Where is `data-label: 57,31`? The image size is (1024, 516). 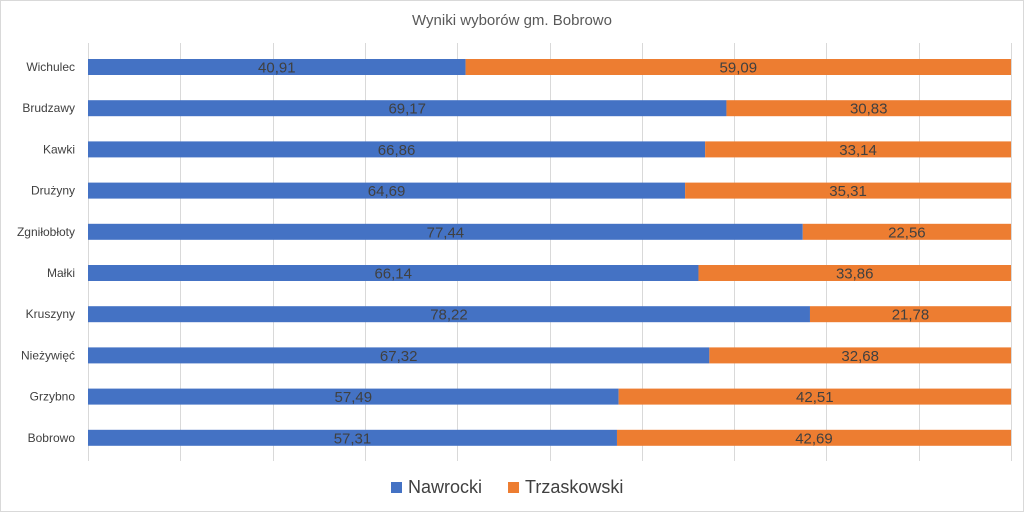
data-label: 57,31 is located at coordinates (353, 438).